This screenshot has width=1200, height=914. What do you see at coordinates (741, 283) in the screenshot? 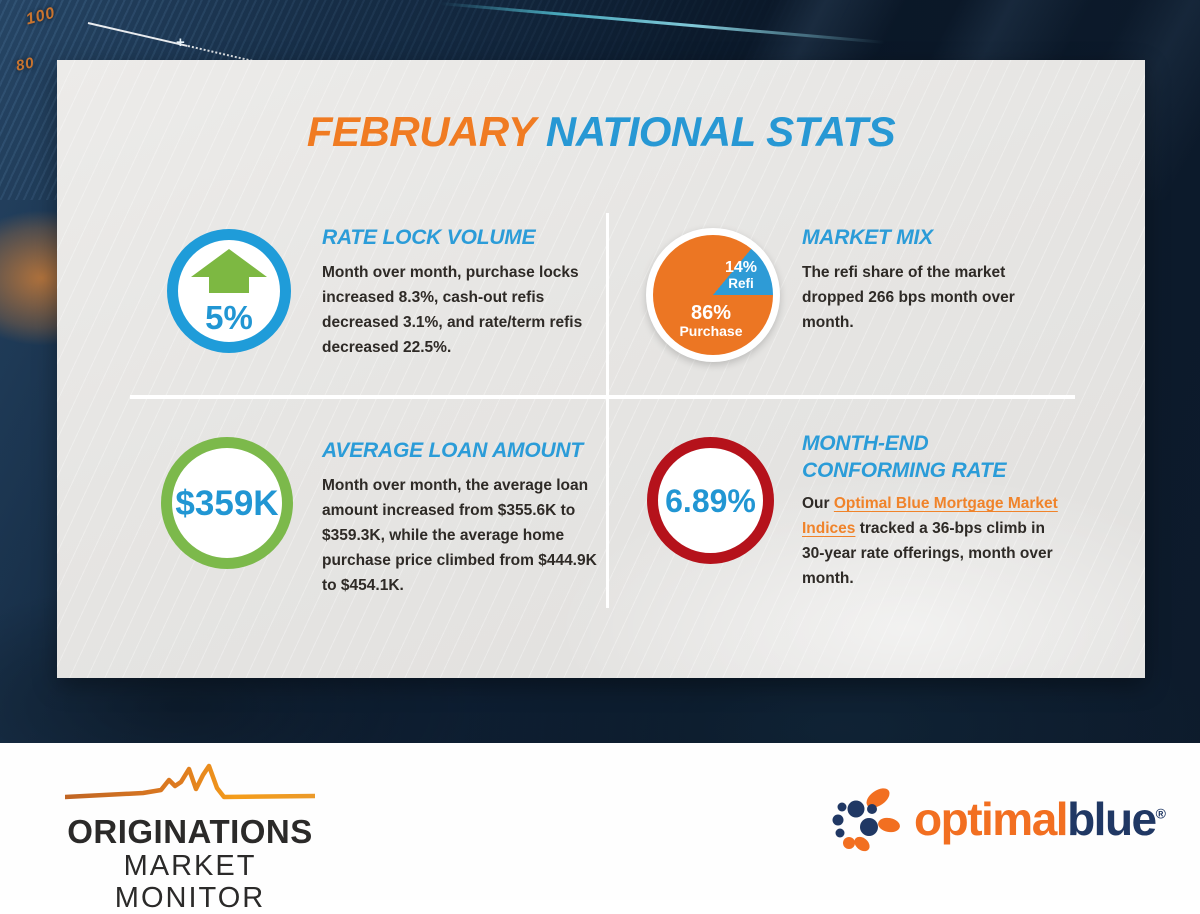
I see `refi-label: Refi` at bounding box center [741, 283].